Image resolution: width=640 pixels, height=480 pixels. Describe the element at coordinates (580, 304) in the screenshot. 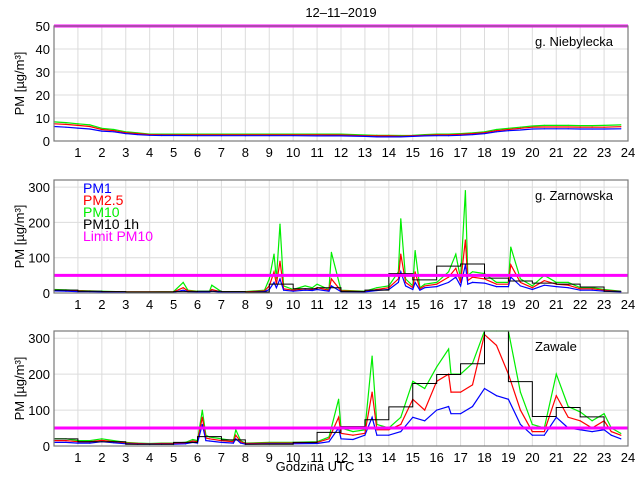

I see `x-tick-label: 22` at that location.